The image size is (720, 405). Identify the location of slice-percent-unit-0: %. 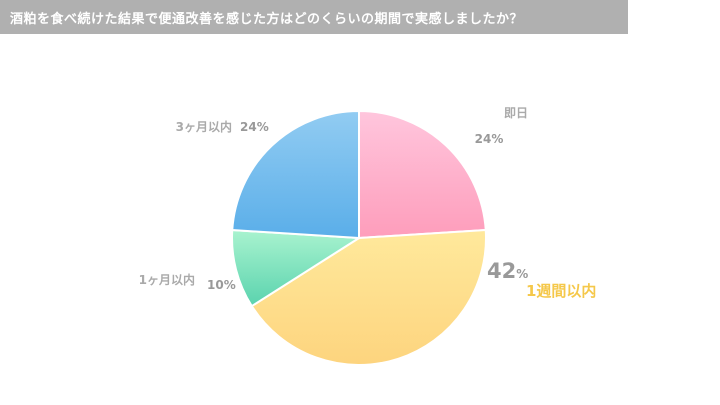
(497, 139).